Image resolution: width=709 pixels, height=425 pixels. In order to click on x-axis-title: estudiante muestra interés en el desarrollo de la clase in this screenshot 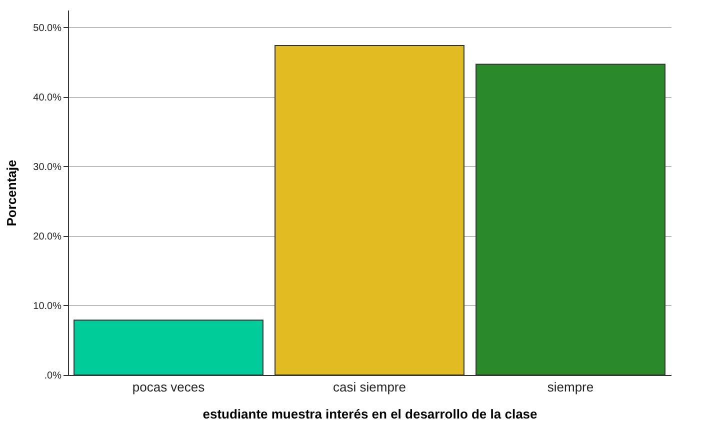, I will do `click(370, 414)`.